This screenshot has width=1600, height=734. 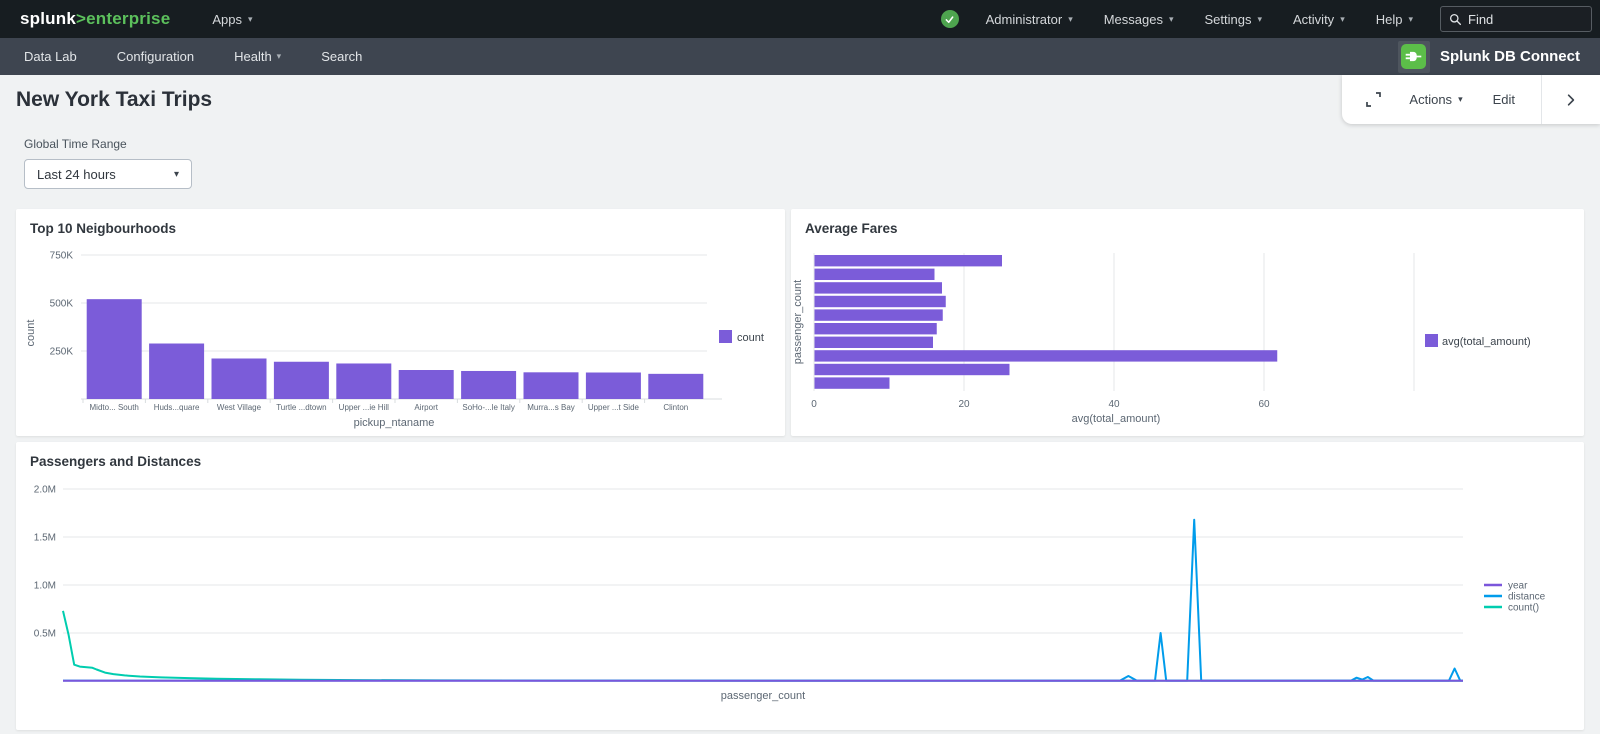 What do you see at coordinates (1116, 419) in the screenshot?
I see `x-axis-label: avg(total_amount)` at bounding box center [1116, 419].